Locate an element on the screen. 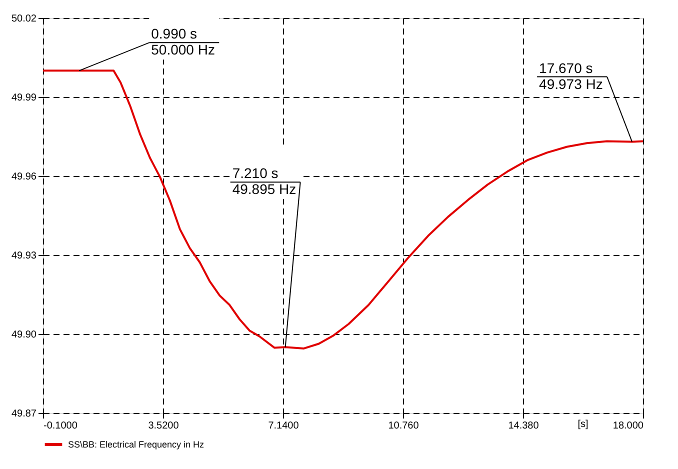 The width and height of the screenshot is (678, 469). x-tick-label: 3.5200 is located at coordinates (164, 426).